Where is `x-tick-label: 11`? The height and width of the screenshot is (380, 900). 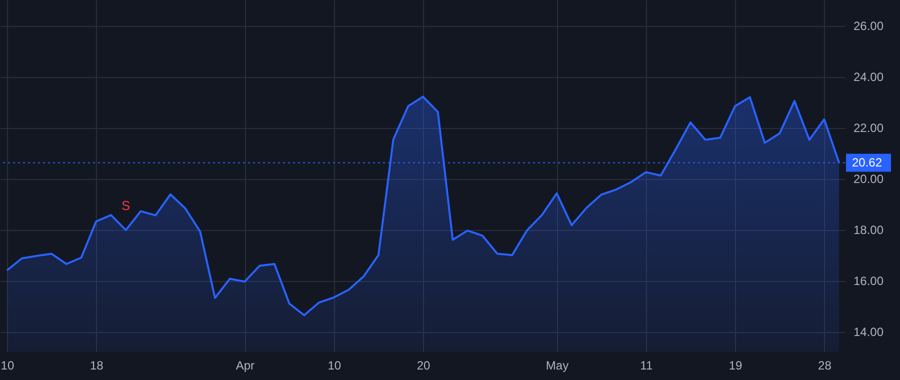 x-tick-label: 11 is located at coordinates (646, 365).